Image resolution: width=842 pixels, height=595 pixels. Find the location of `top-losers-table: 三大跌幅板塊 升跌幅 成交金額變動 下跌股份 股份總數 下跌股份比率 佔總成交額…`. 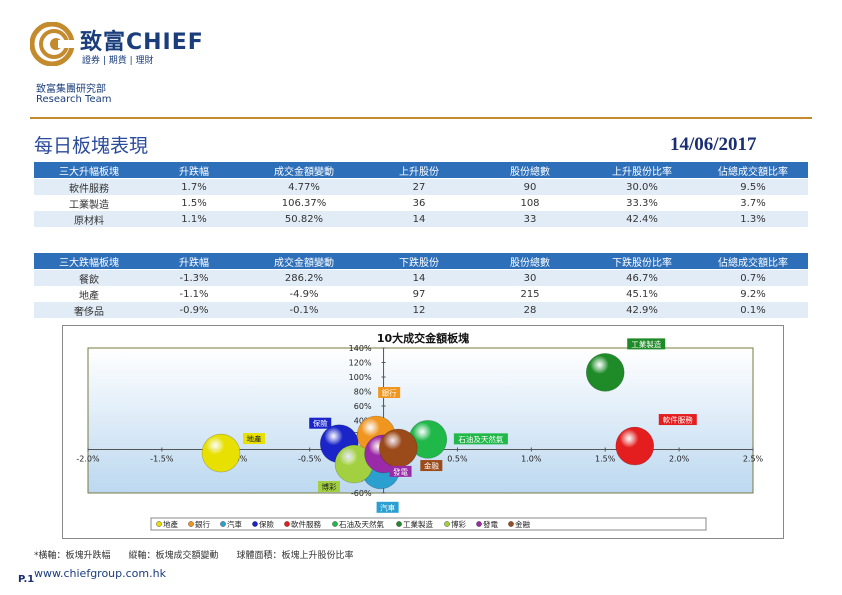

top-losers-table: 三大跌幅板塊 升跌幅 成交金額變動 下跌股份 股份總數 下跌股份比率 佔總成交額… is located at coordinates (421, 285).